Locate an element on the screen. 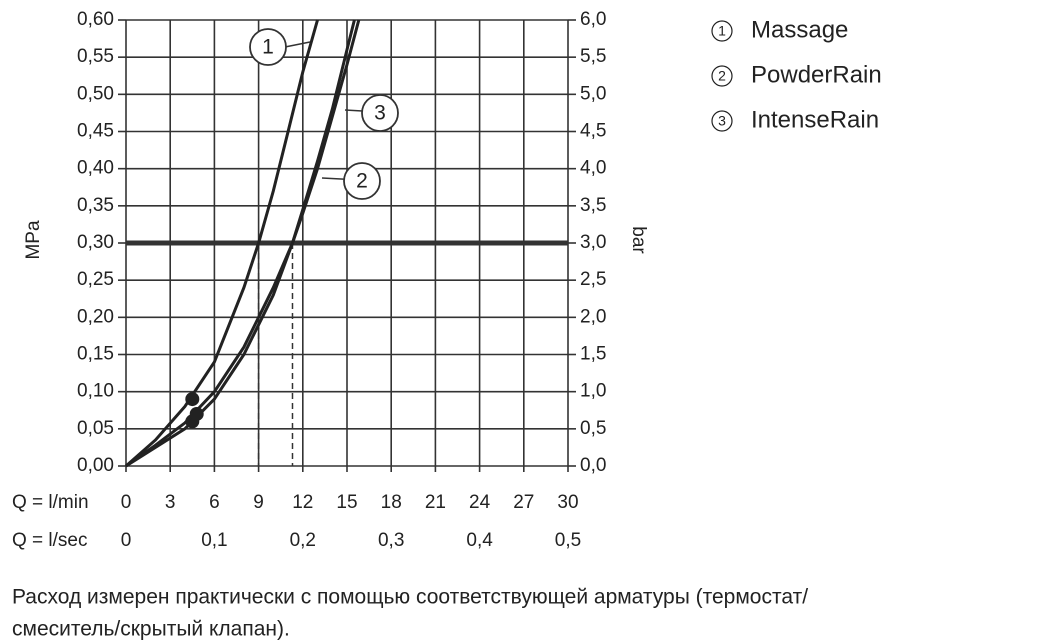 The width and height of the screenshot is (1037, 644). legend-number: 3 is located at coordinates (722, 121).